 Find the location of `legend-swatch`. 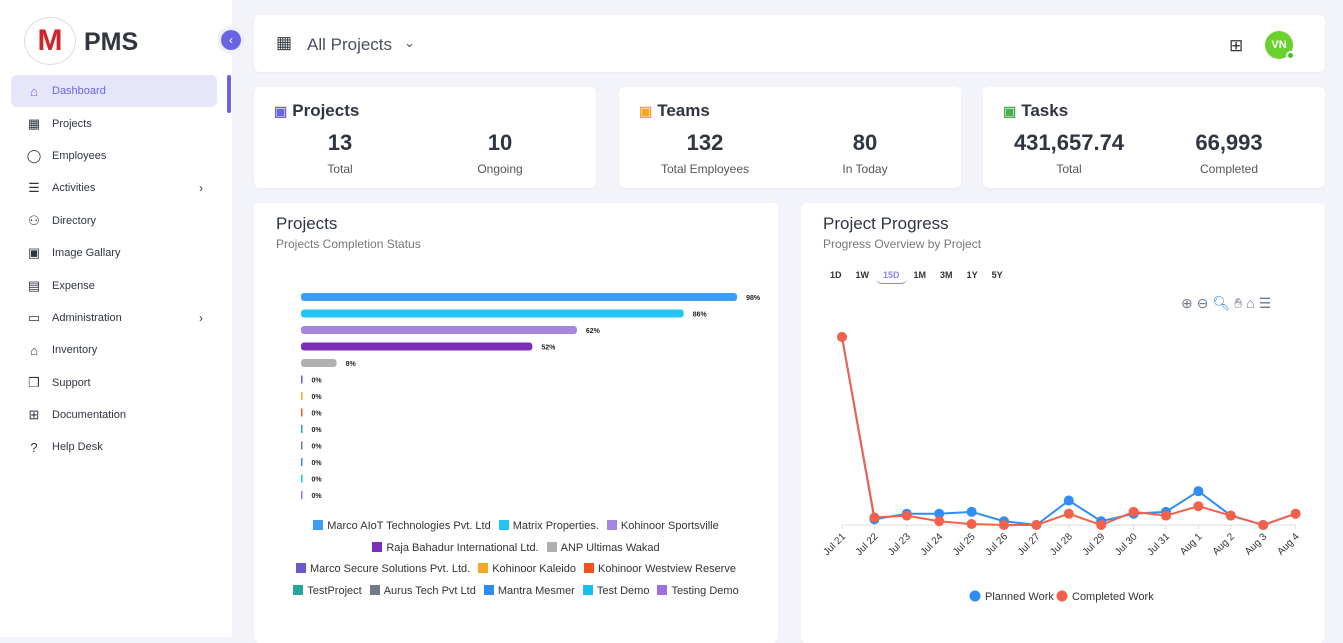

legend-swatch is located at coordinates (589, 568).